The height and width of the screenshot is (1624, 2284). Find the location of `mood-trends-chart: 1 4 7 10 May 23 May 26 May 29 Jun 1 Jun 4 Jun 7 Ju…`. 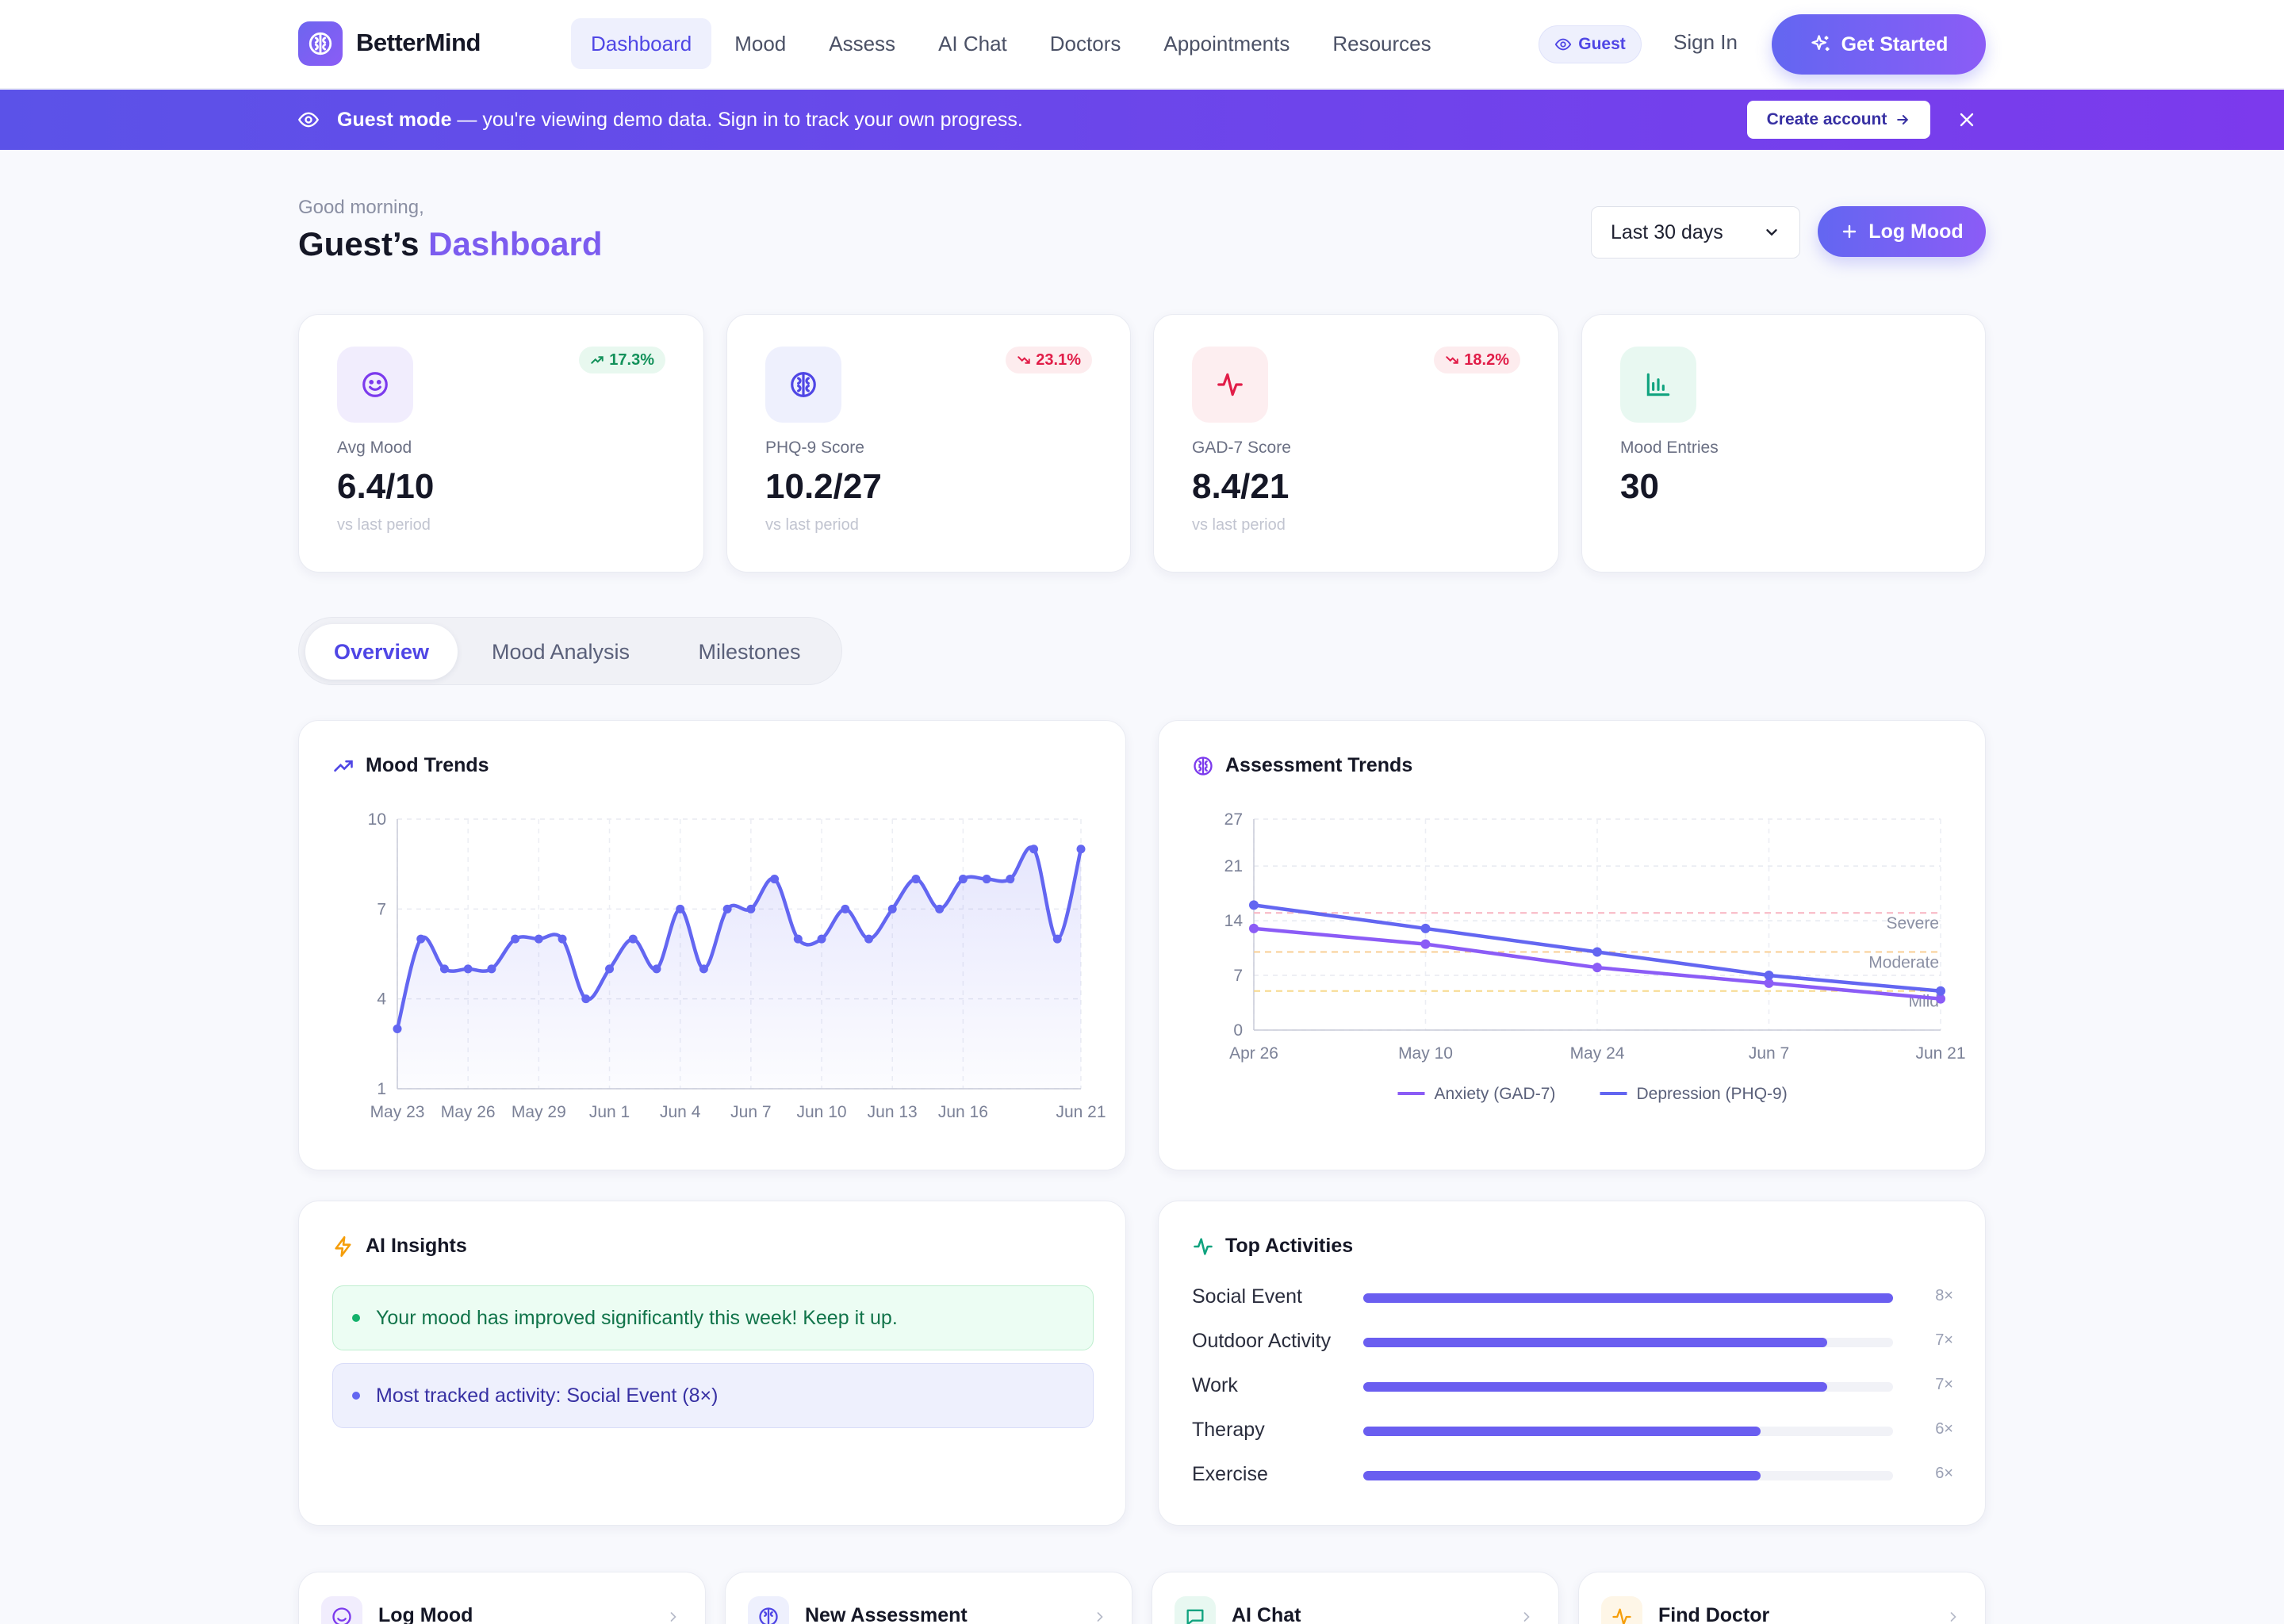

mood-trends-chart: 1 4 7 10 May 23 May 26 May 29 Jun 1 Jun 4 Jun 7 Ju… is located at coordinates (737, 965).